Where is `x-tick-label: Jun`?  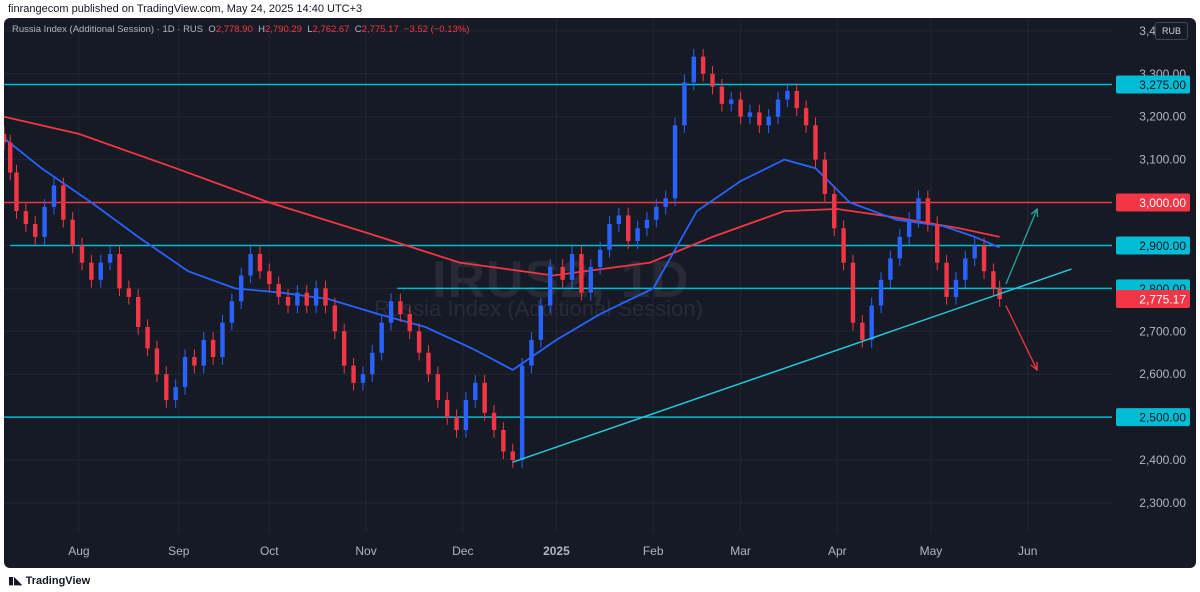
x-tick-label: Jun is located at coordinates (1027, 551).